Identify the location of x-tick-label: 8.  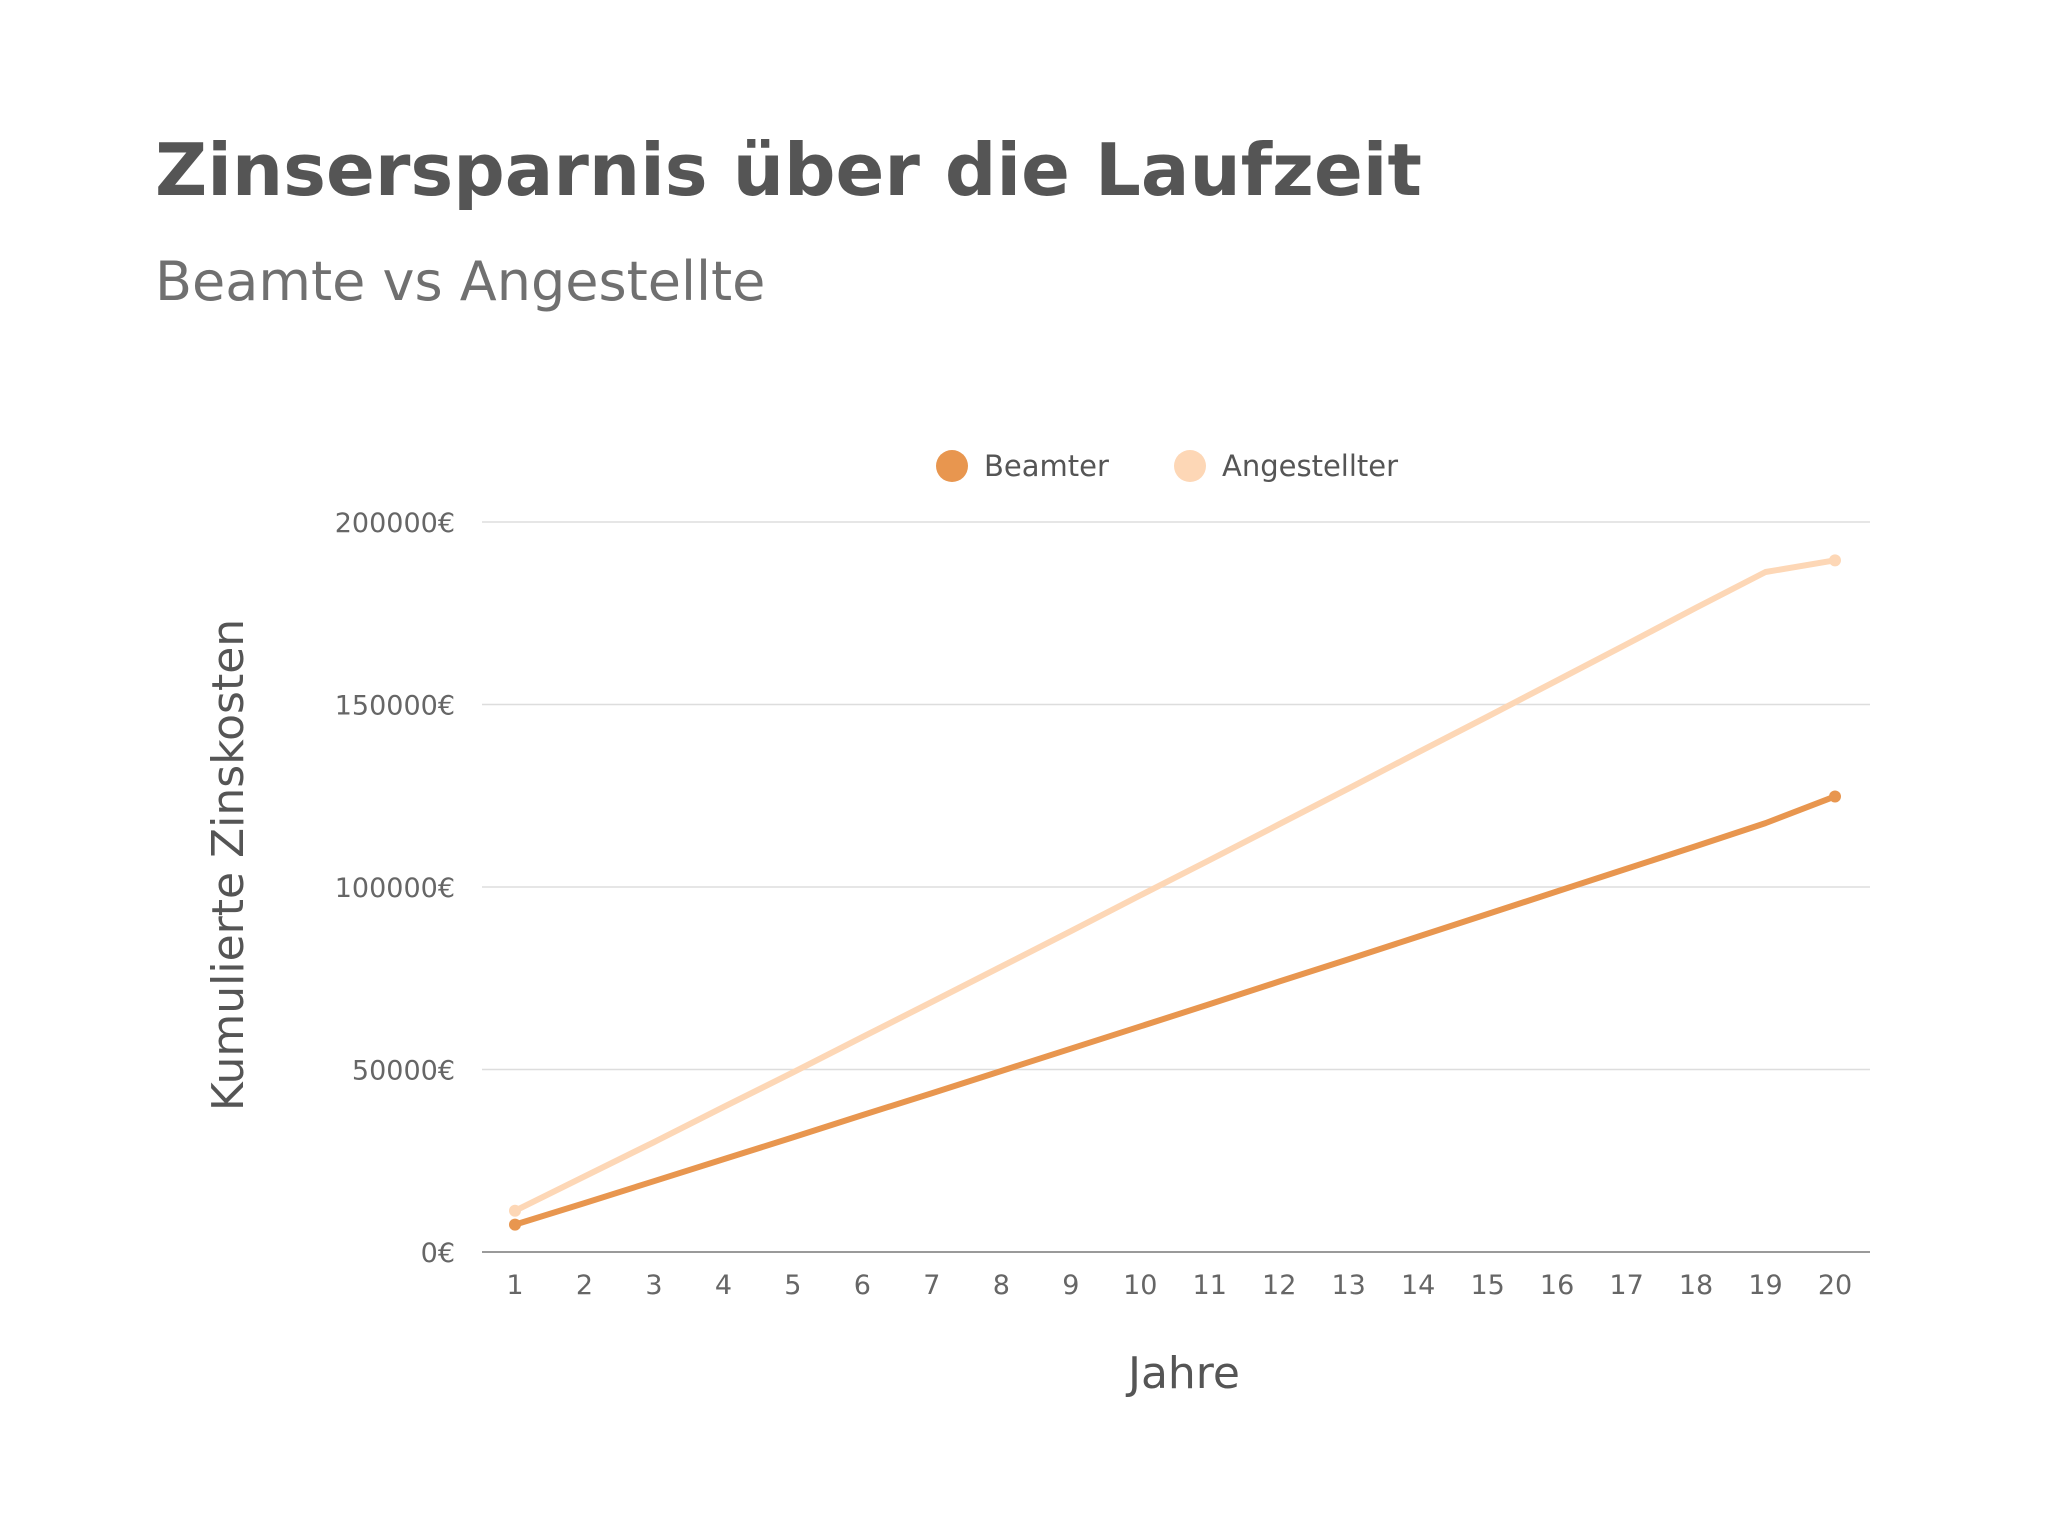
(1001, 1285).